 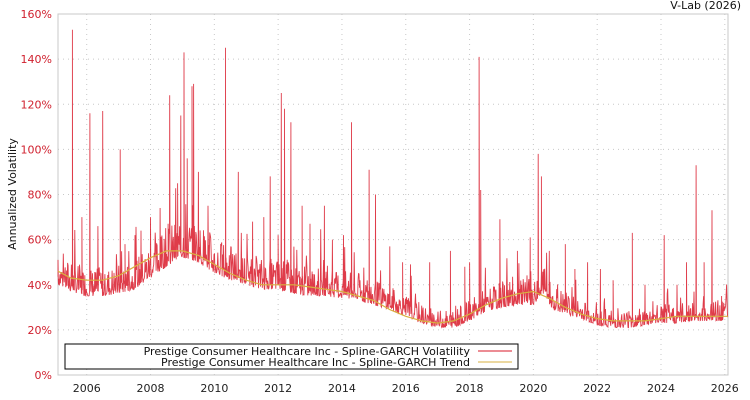 What do you see at coordinates (342, 388) in the screenshot?
I see `x-tick-label: 2014` at bounding box center [342, 388].